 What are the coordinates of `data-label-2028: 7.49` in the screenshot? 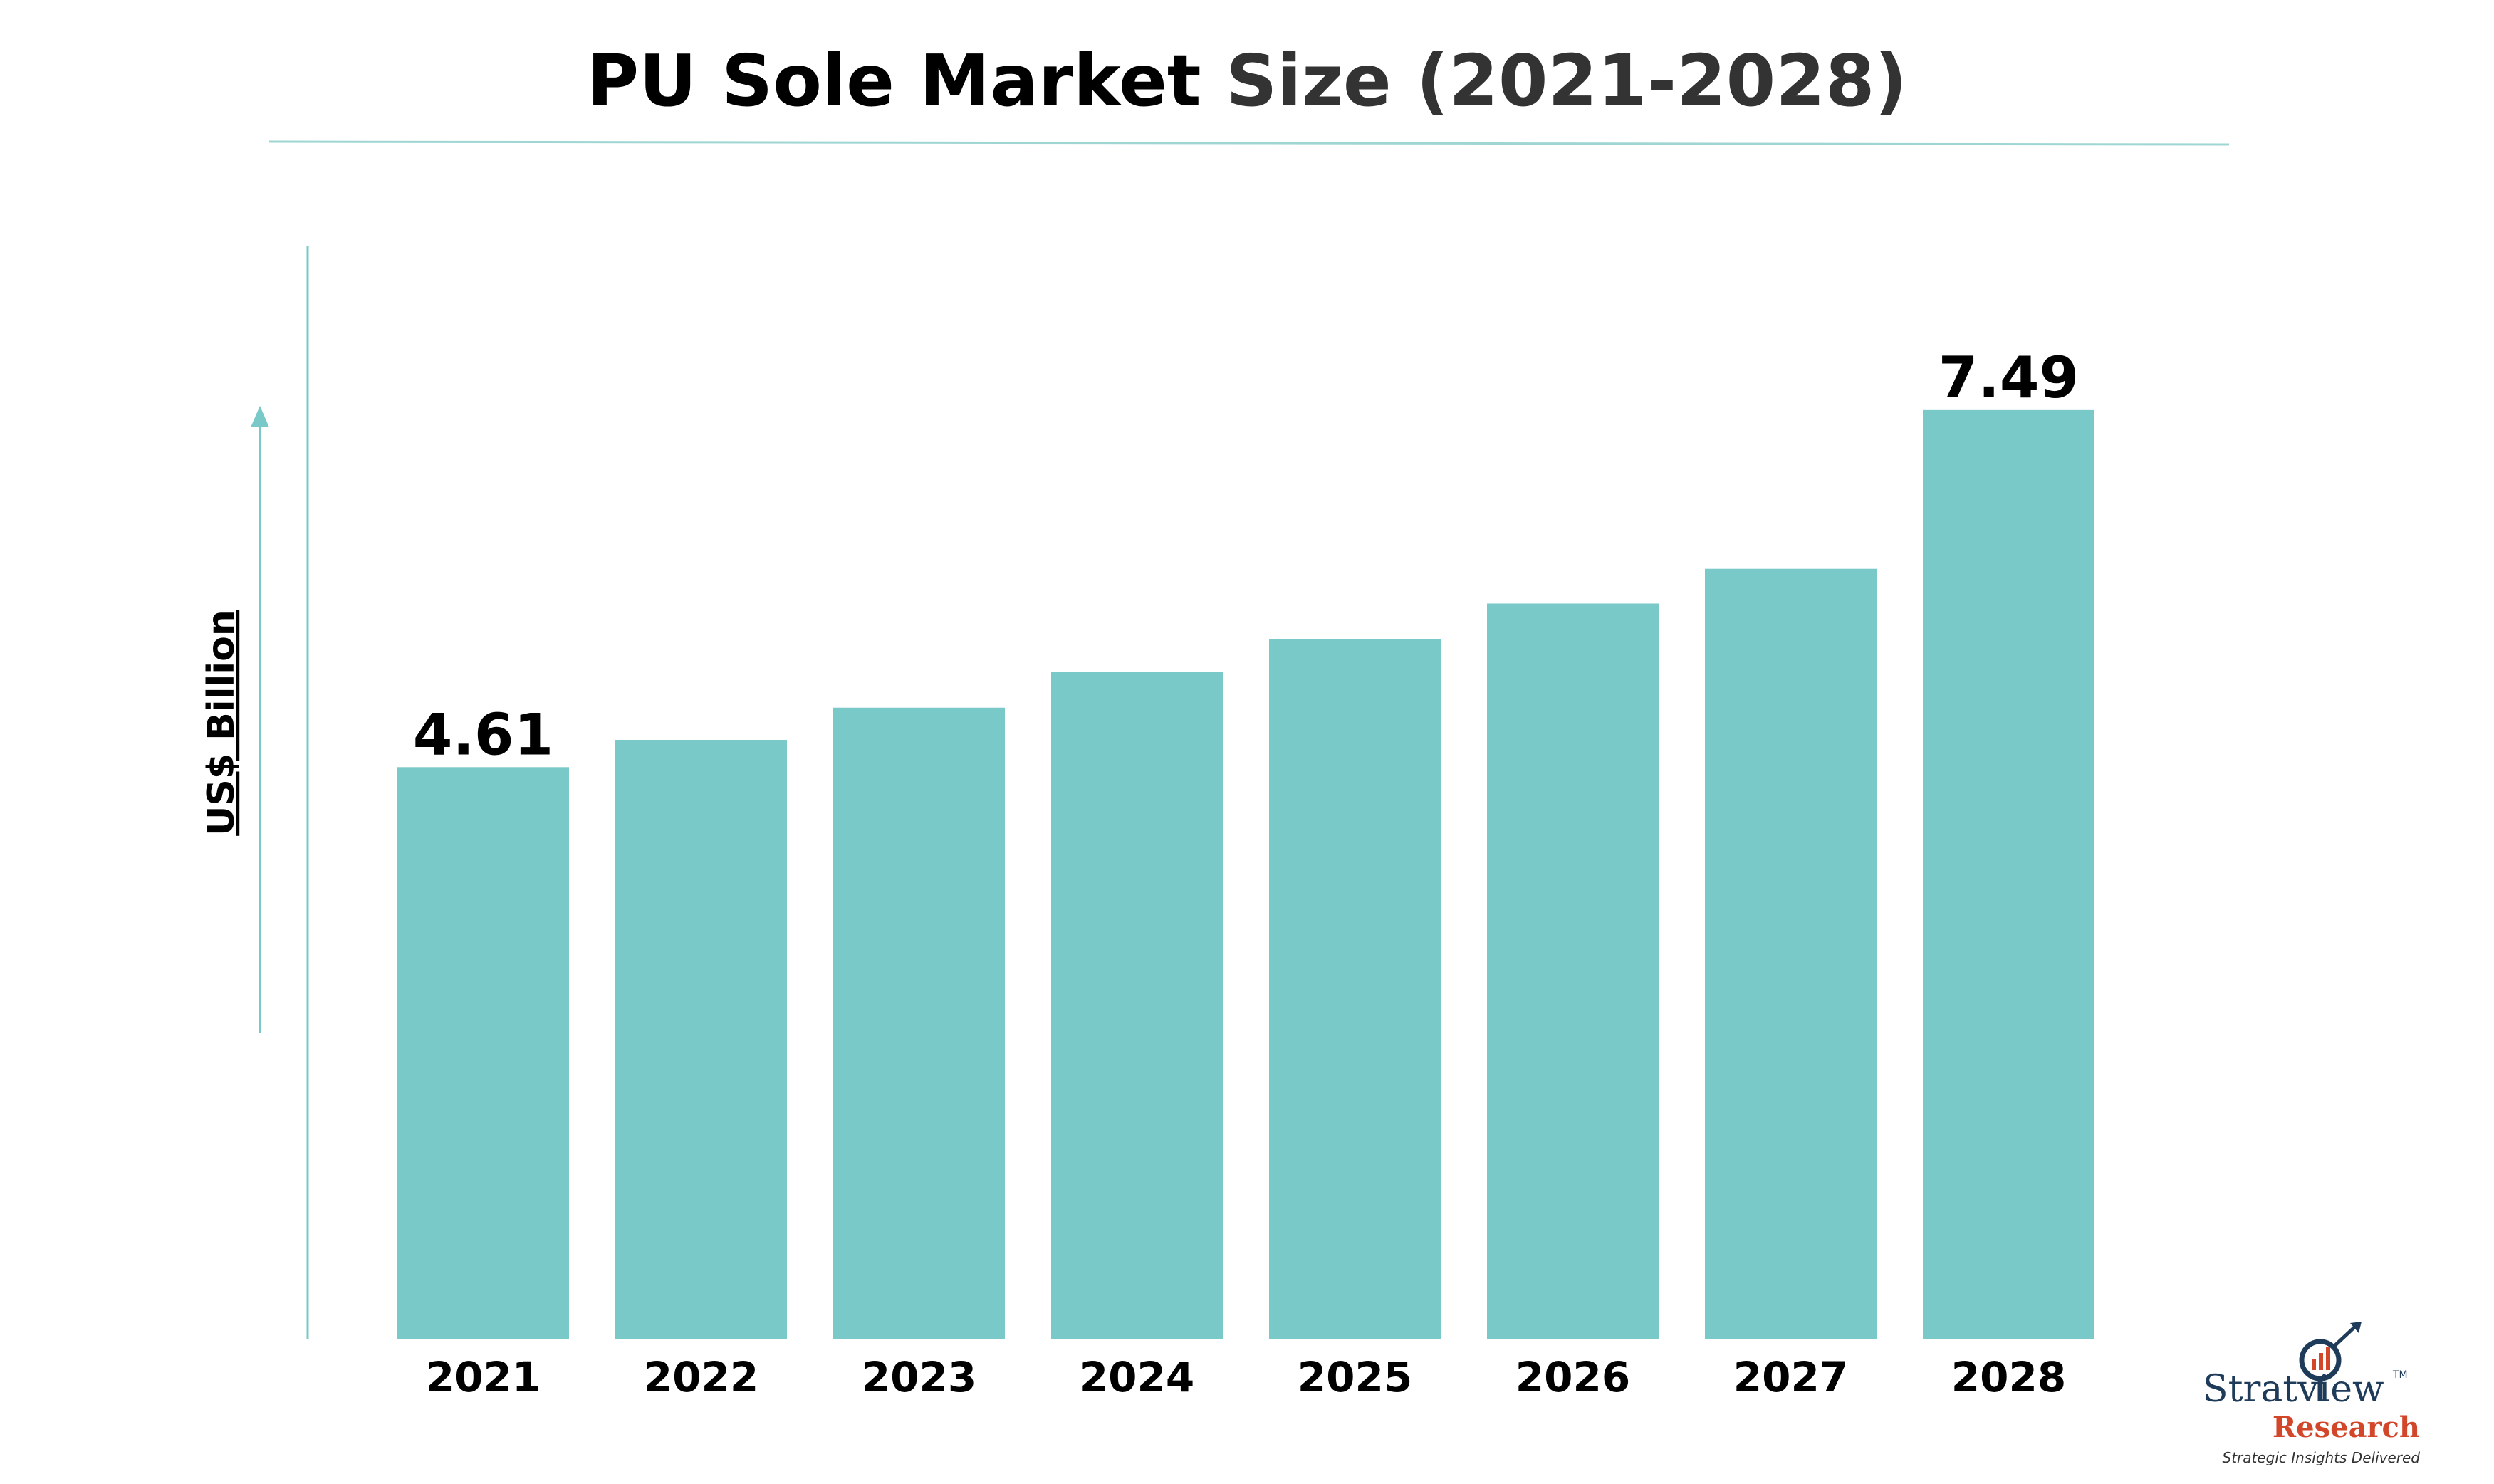 It's located at (2009, 378).